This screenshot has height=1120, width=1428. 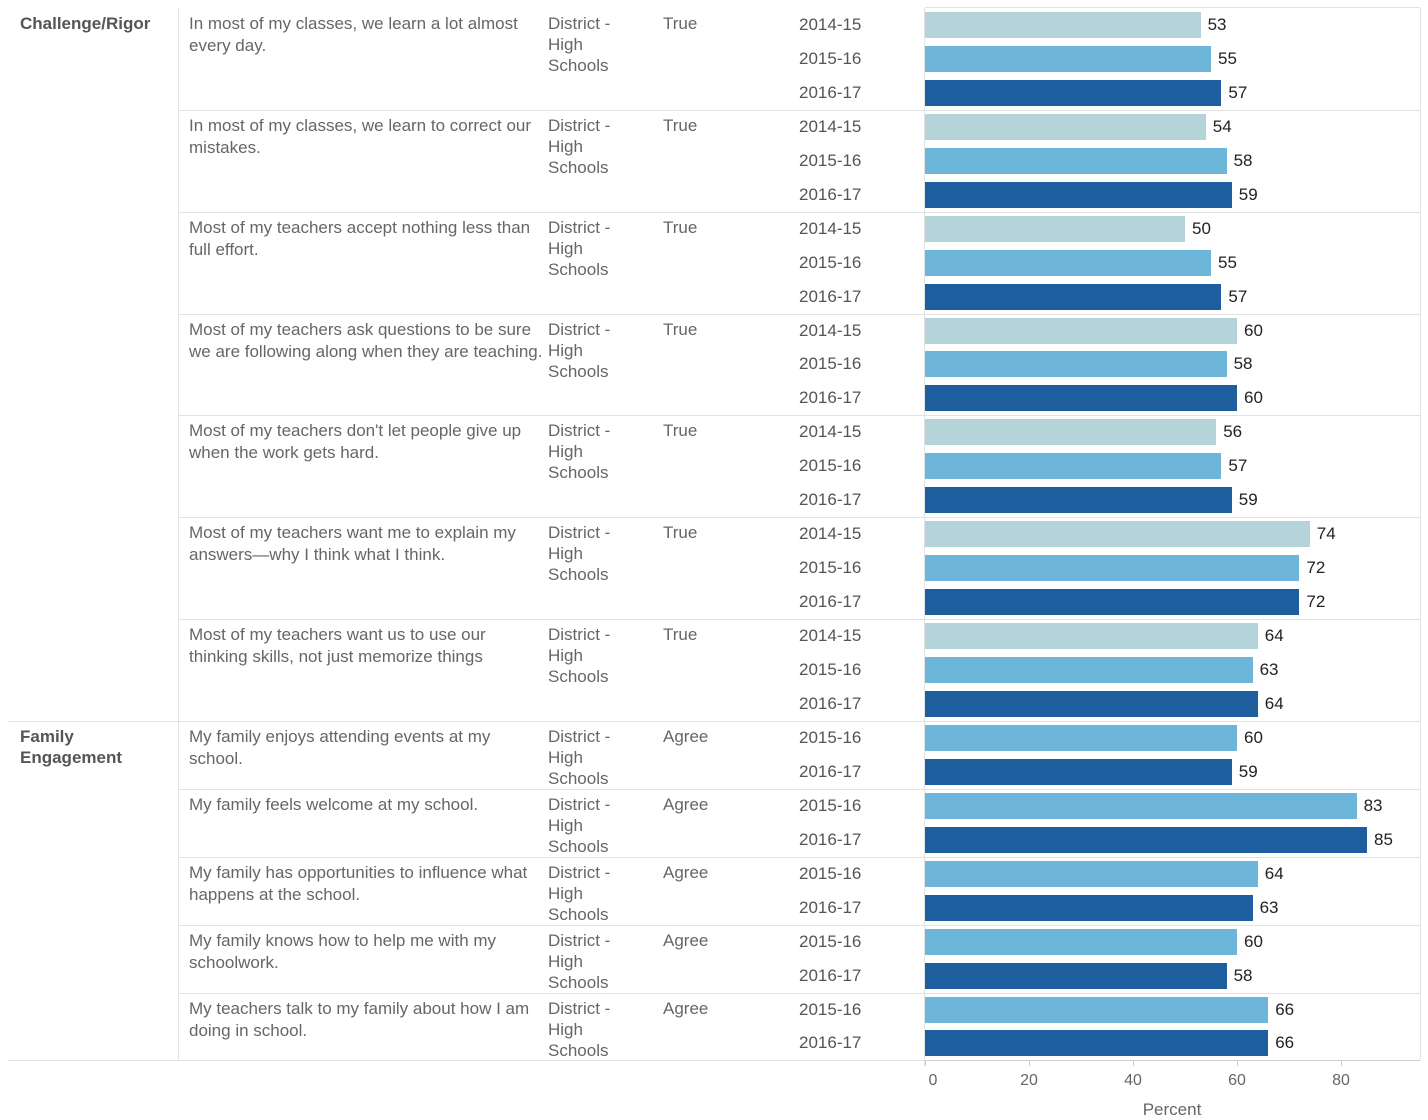 What do you see at coordinates (1217, 24) in the screenshot?
I see `data-label: 53` at bounding box center [1217, 24].